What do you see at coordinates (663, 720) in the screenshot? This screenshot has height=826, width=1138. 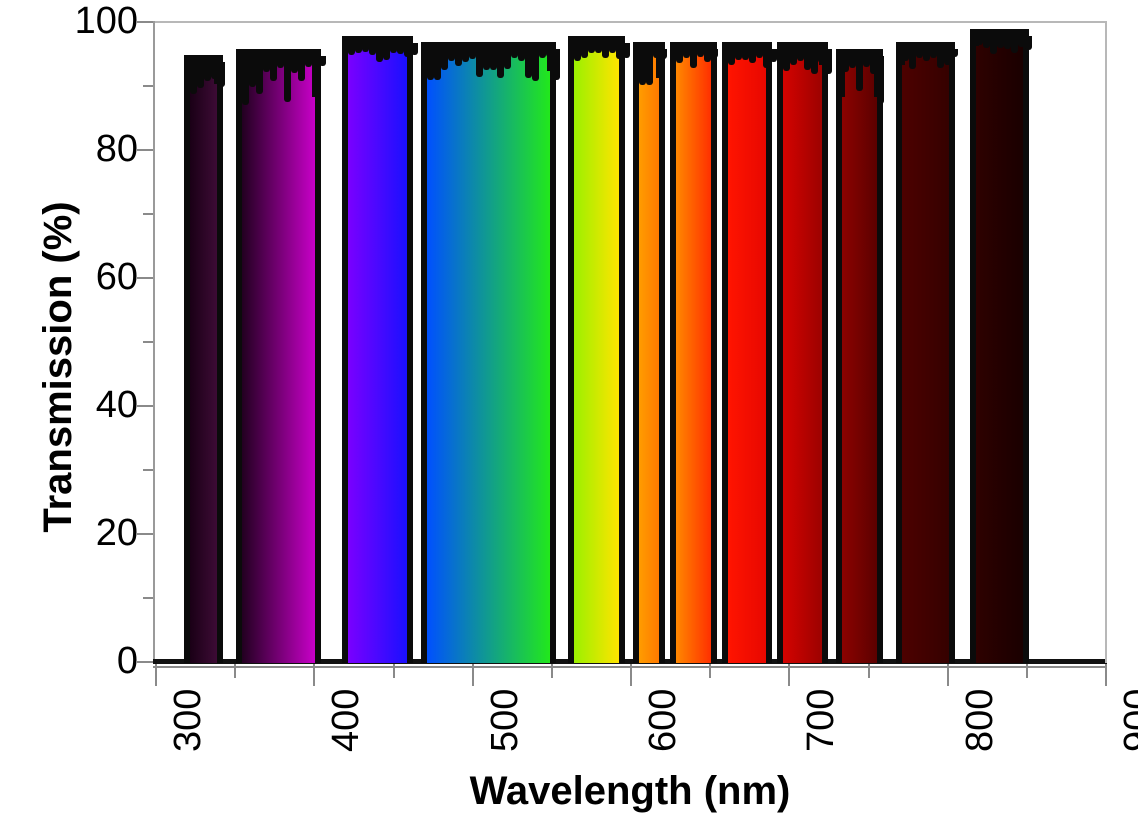 I see `x-tick-label-600: 600` at bounding box center [663, 720].